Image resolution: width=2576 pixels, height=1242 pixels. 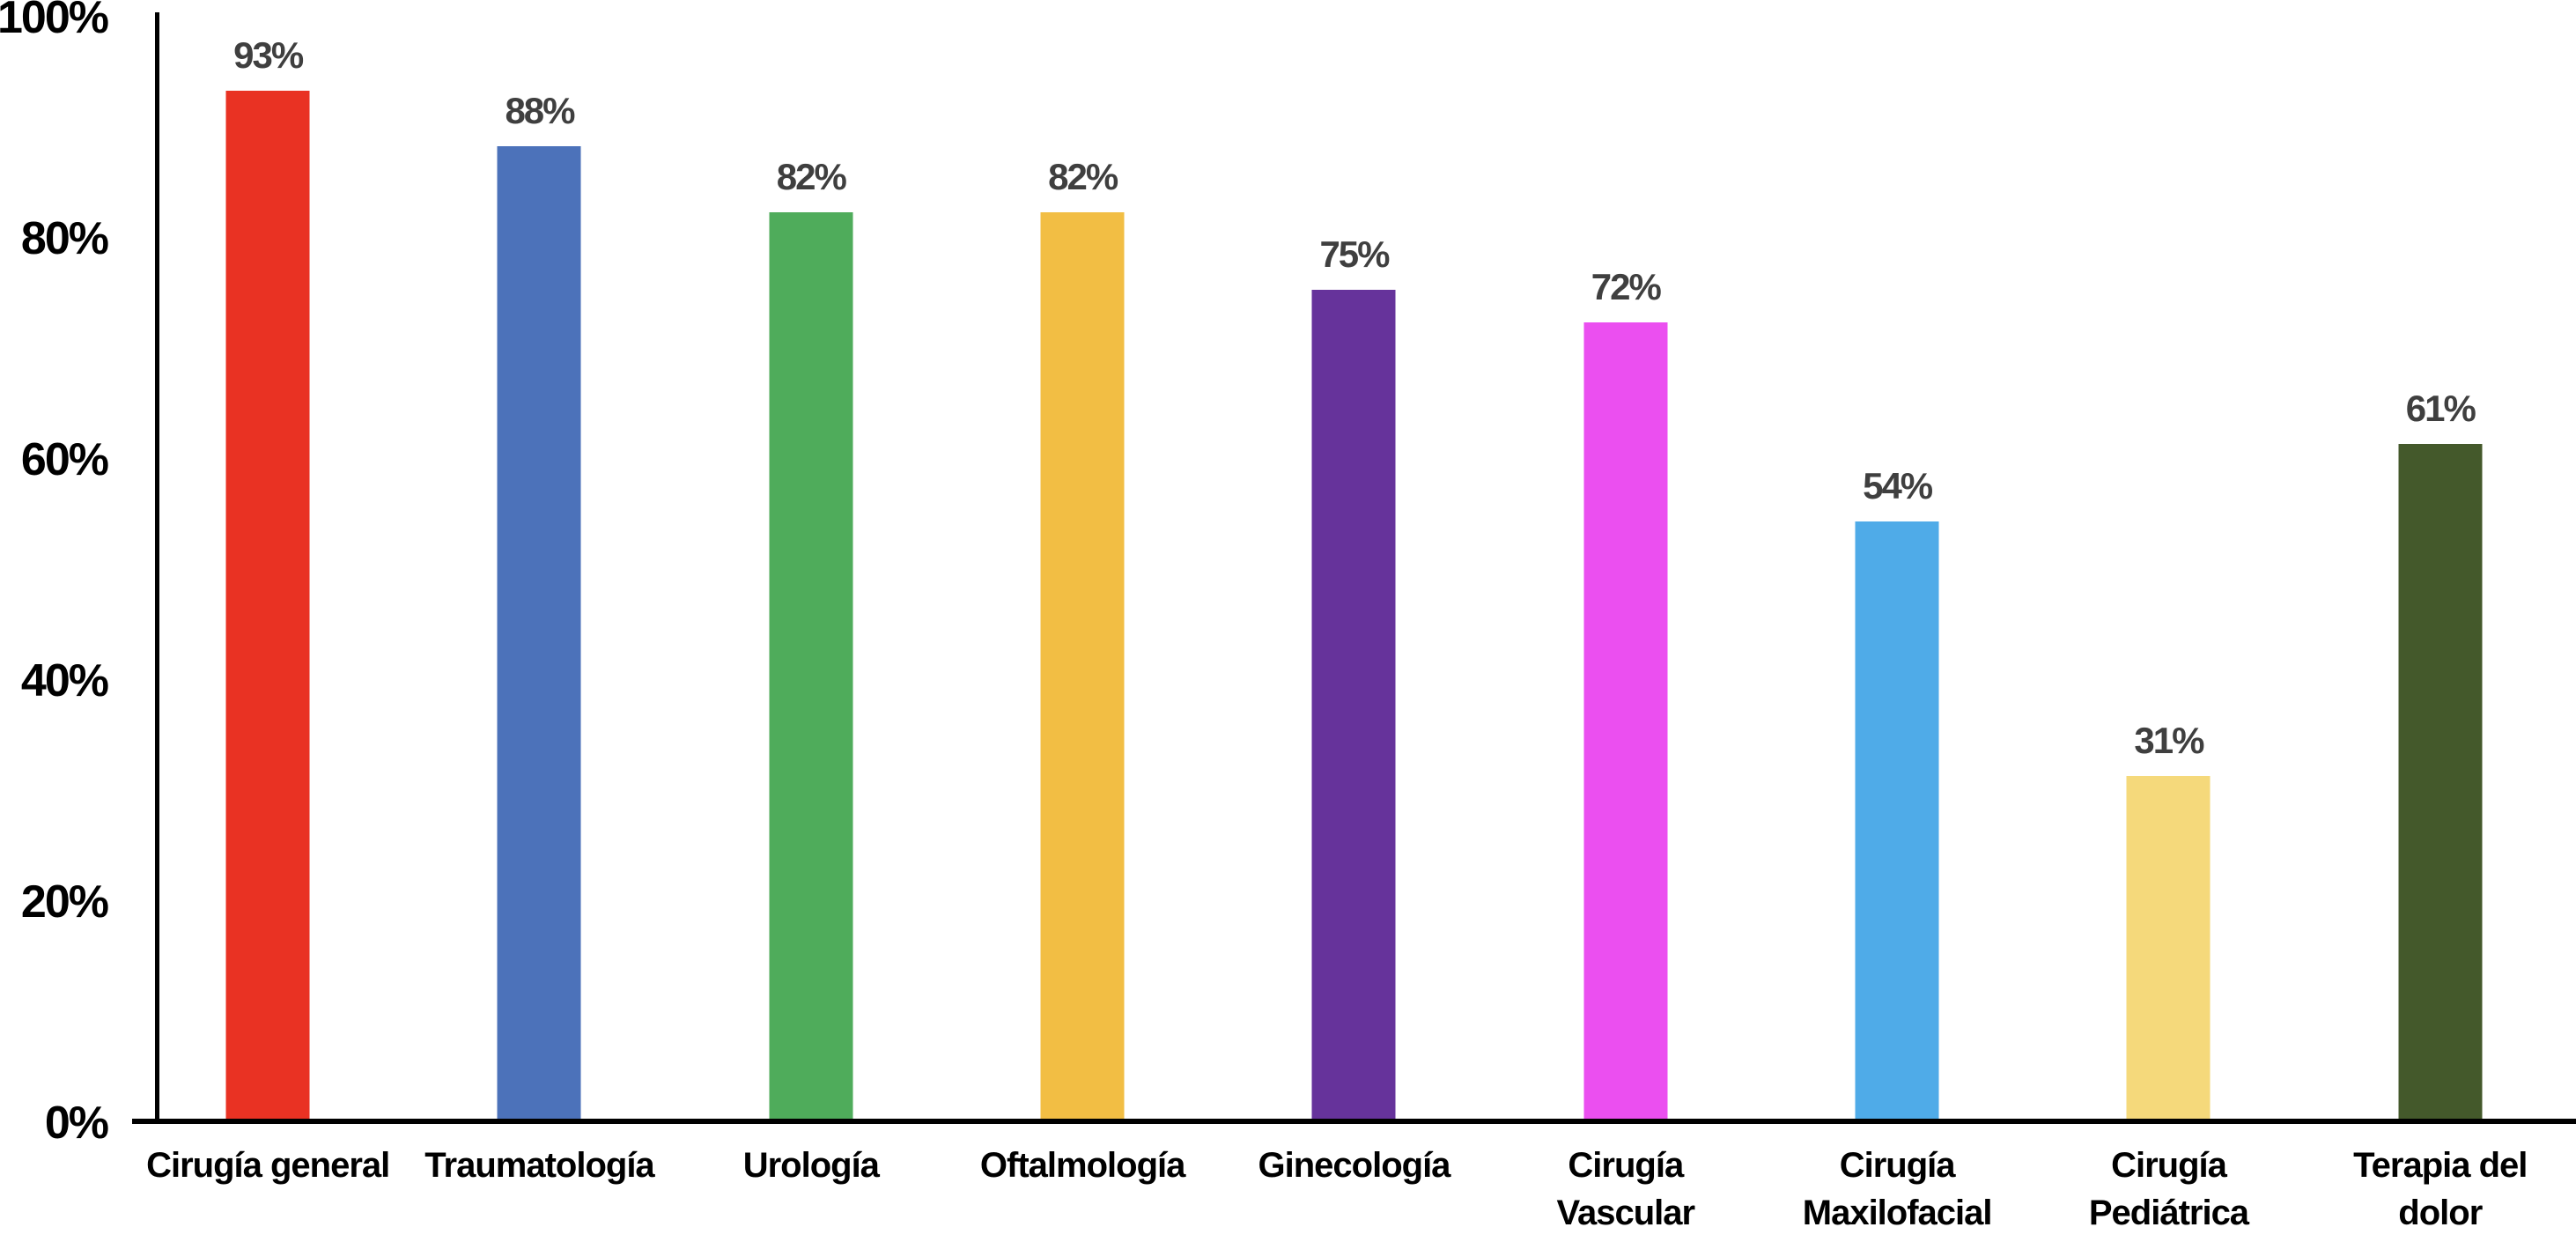 What do you see at coordinates (1354, 1121) in the screenshot?
I see `x-axis-line` at bounding box center [1354, 1121].